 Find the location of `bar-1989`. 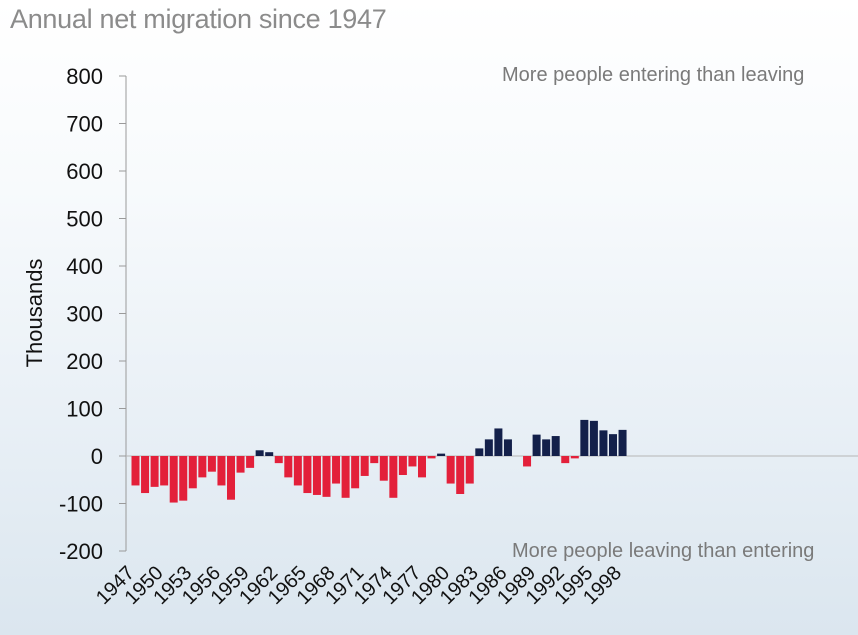

bar-1989 is located at coordinates (536, 445).